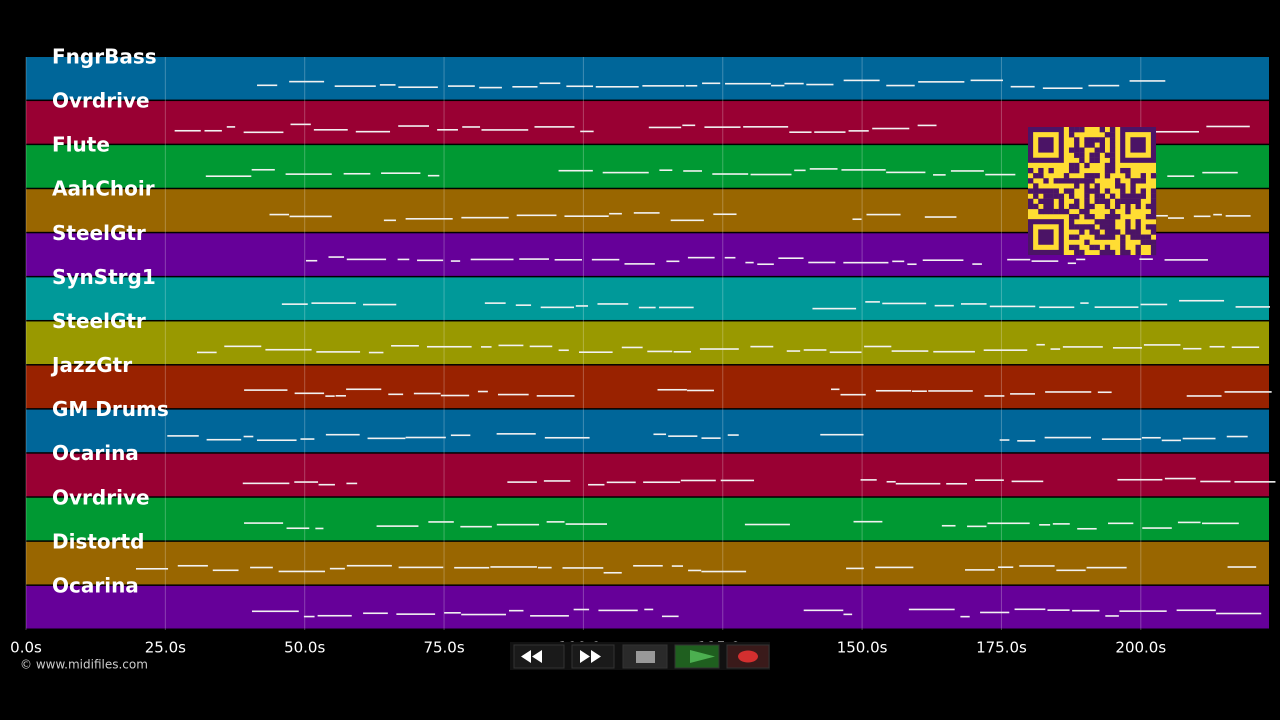 The width and height of the screenshot is (1280, 720). What do you see at coordinates (95, 453) in the screenshot?
I see `track-label: Ocarina` at bounding box center [95, 453].